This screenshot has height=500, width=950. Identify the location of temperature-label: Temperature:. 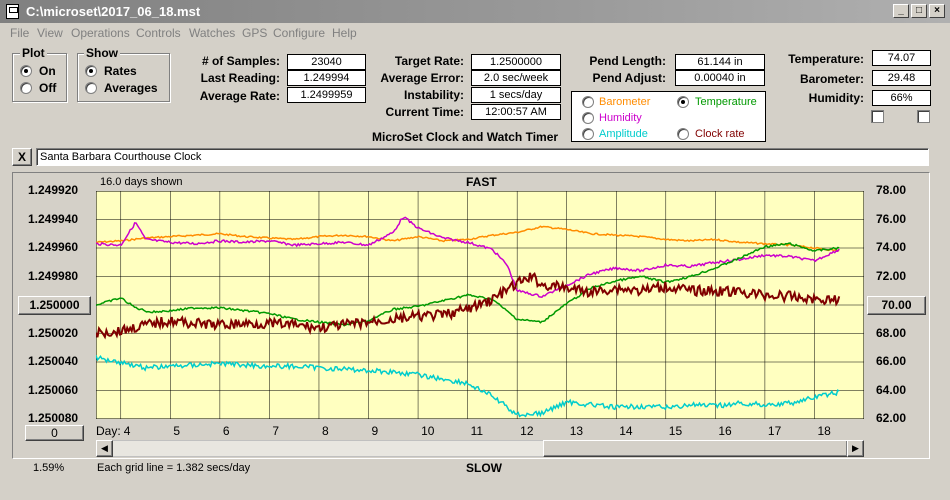
(826, 59).